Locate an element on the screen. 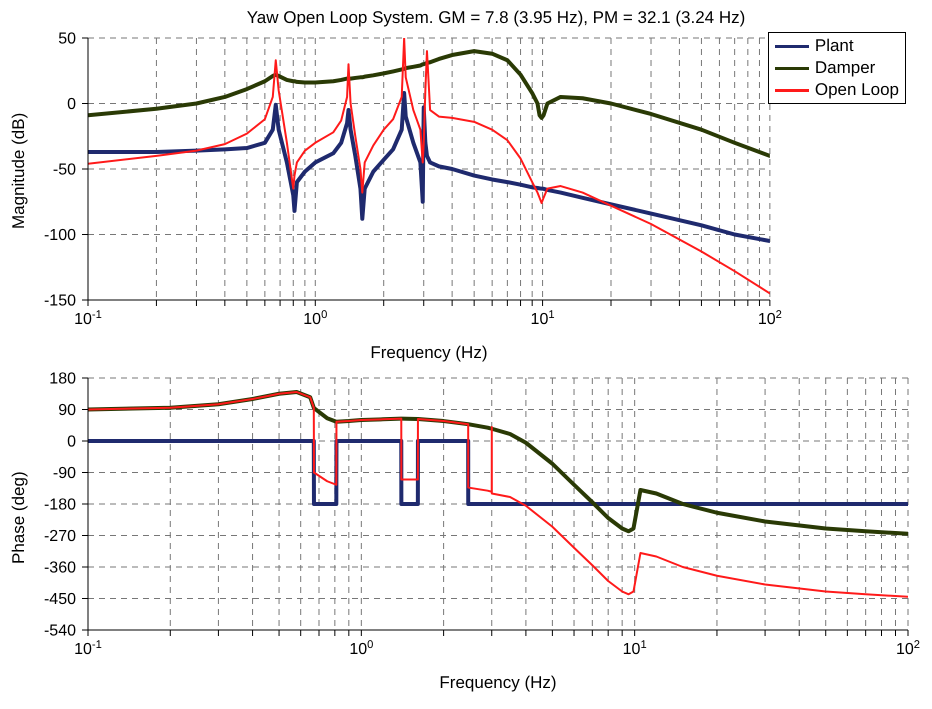 The image size is (932, 709). y-axis-title: Magnitude (dB) is located at coordinates (18, 170).